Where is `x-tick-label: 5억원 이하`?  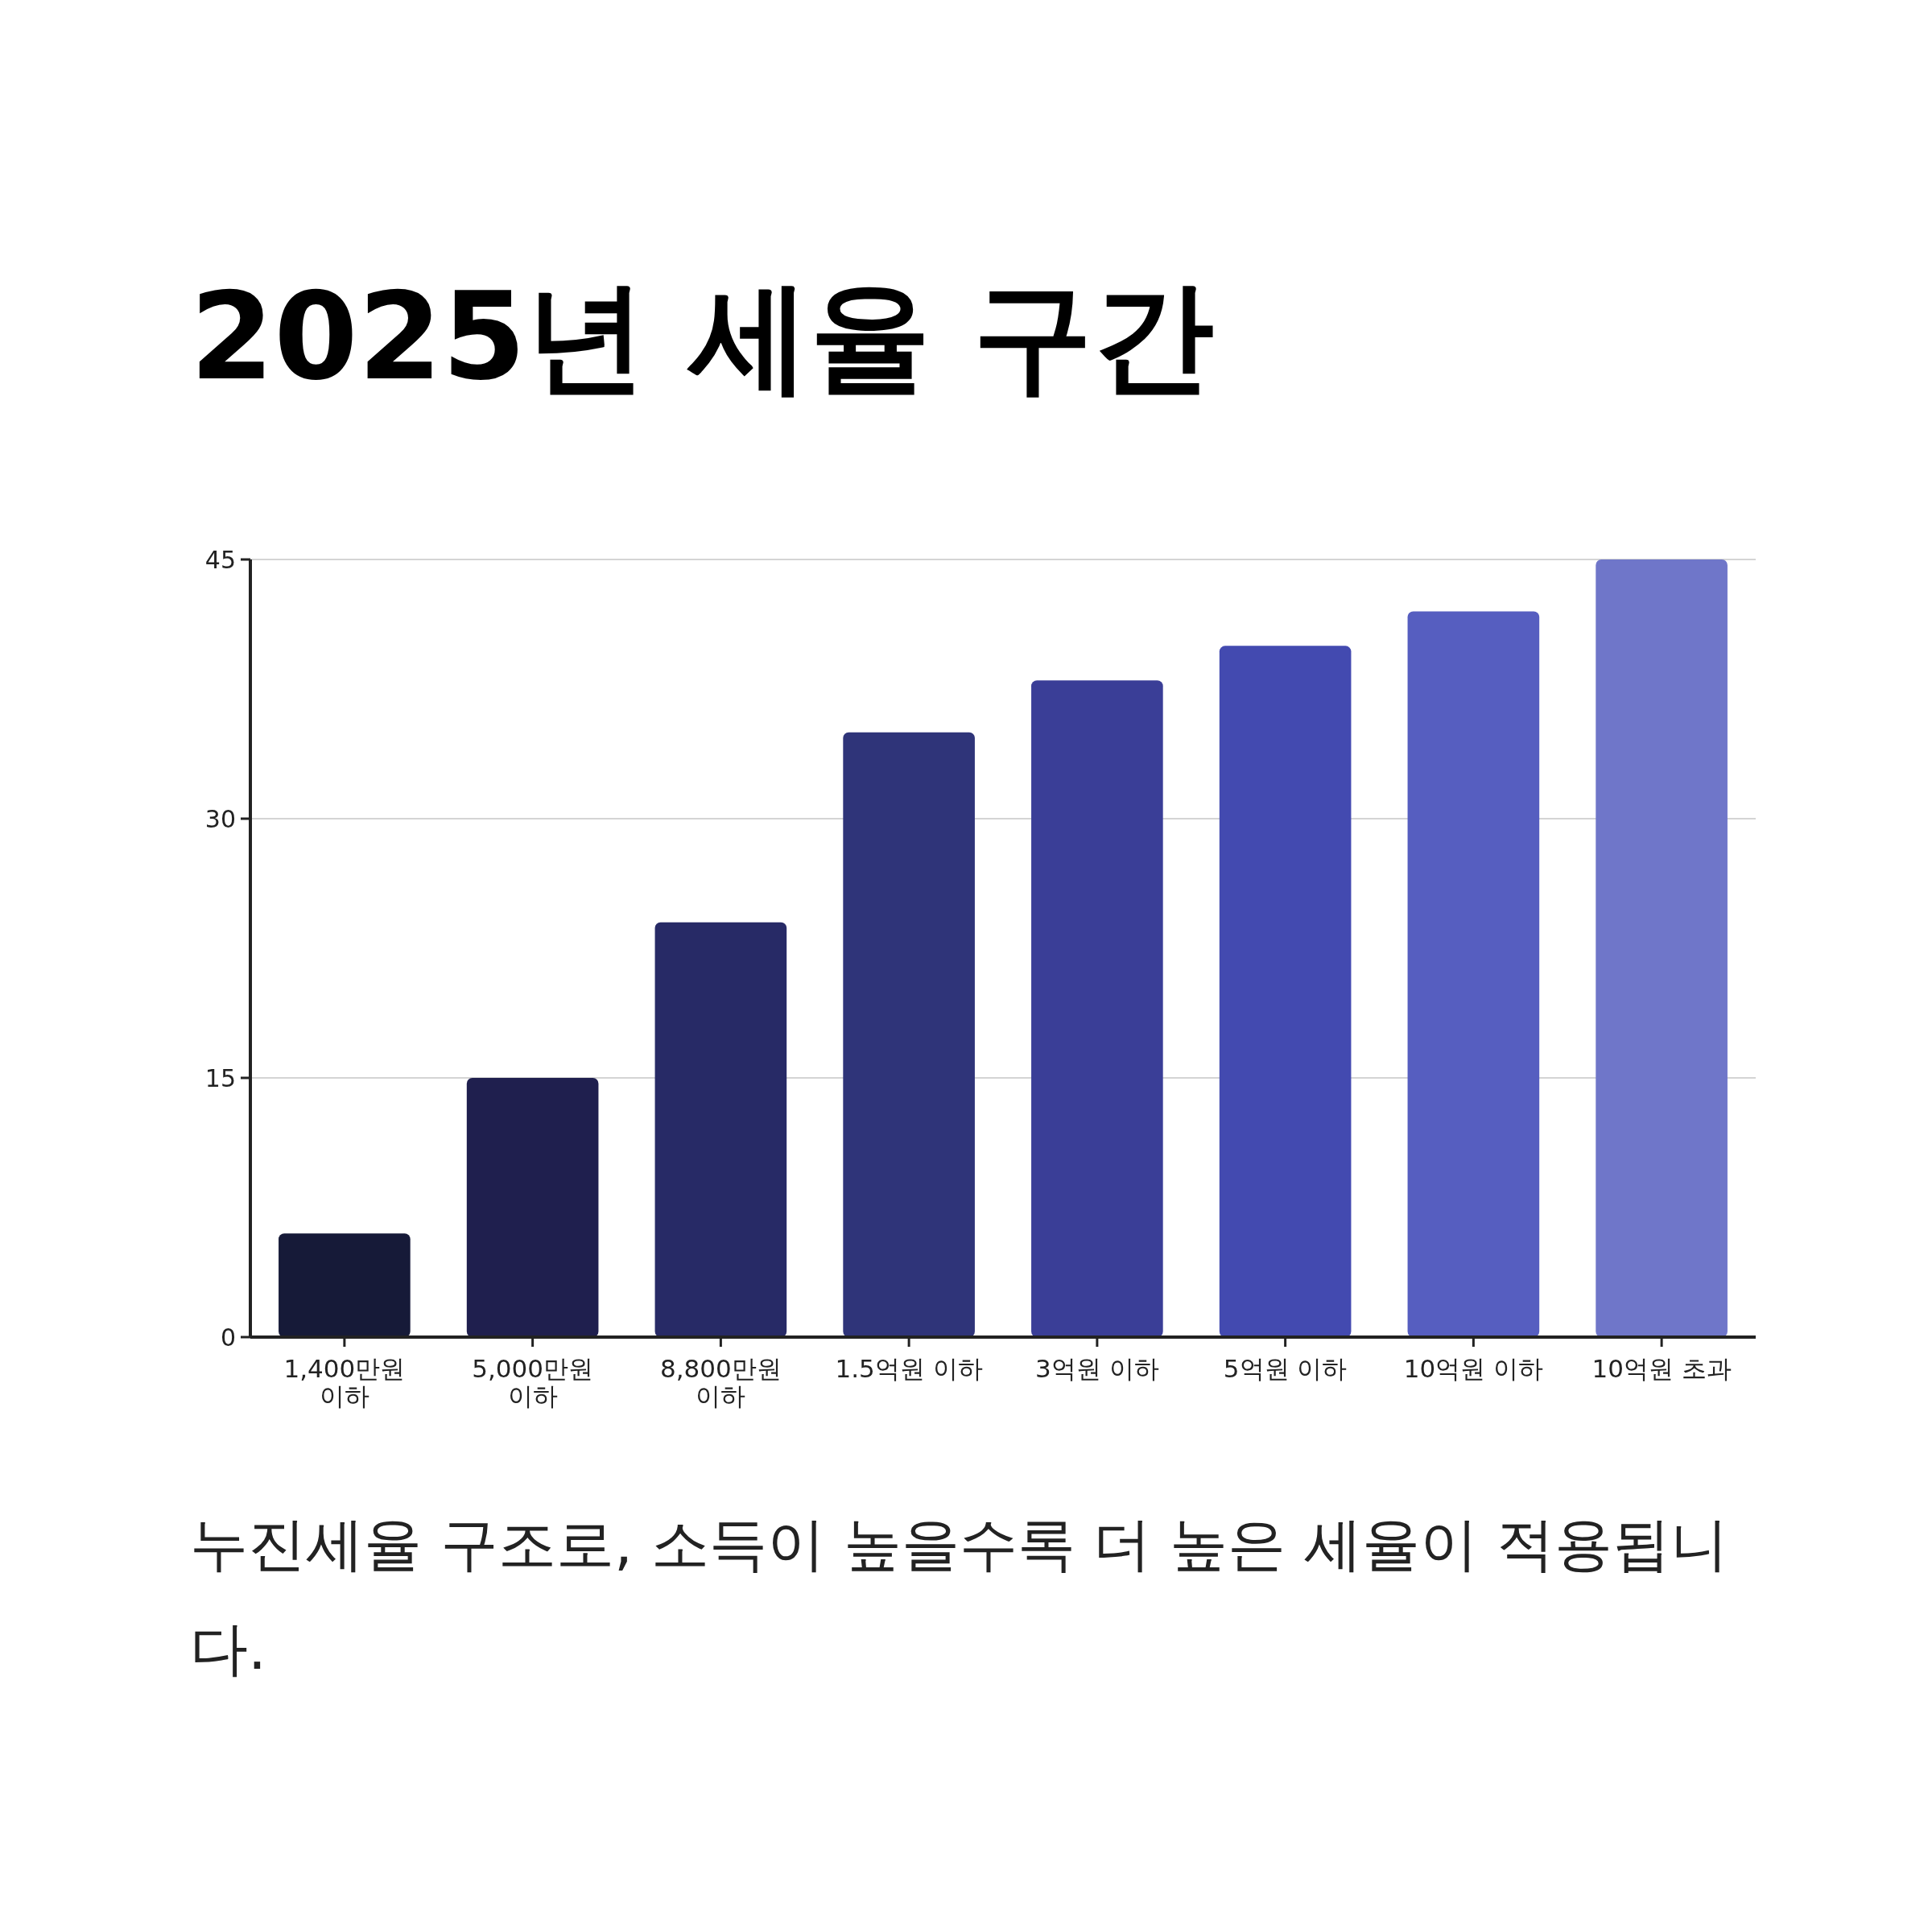 x-tick-label: 5억원 이하 is located at coordinates (1285, 1368).